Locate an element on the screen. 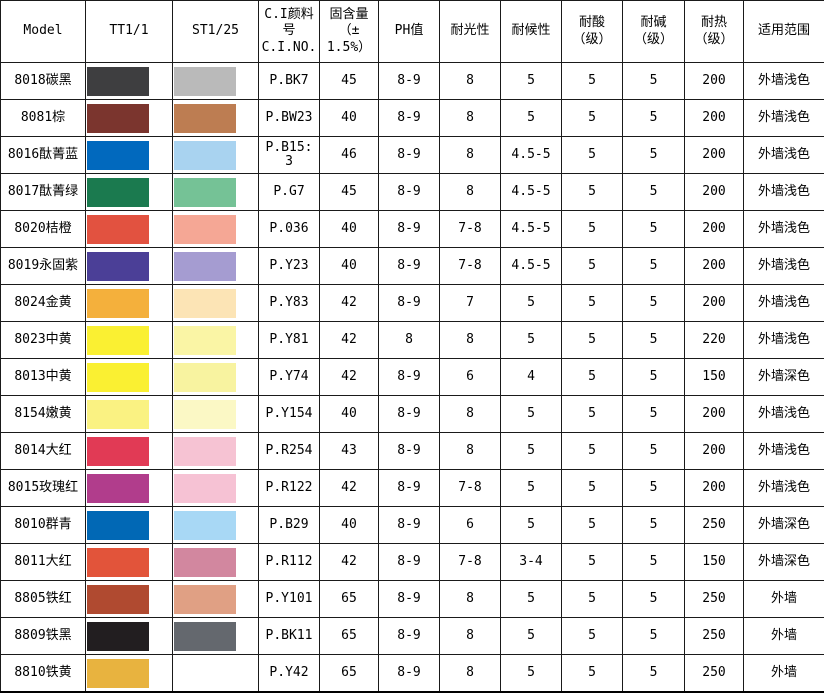 This screenshot has width=824, height=695. table-row: 8809铁黑 P.BK11 65 8-9 8 5 5 5 250 外墙 is located at coordinates (412, 636).